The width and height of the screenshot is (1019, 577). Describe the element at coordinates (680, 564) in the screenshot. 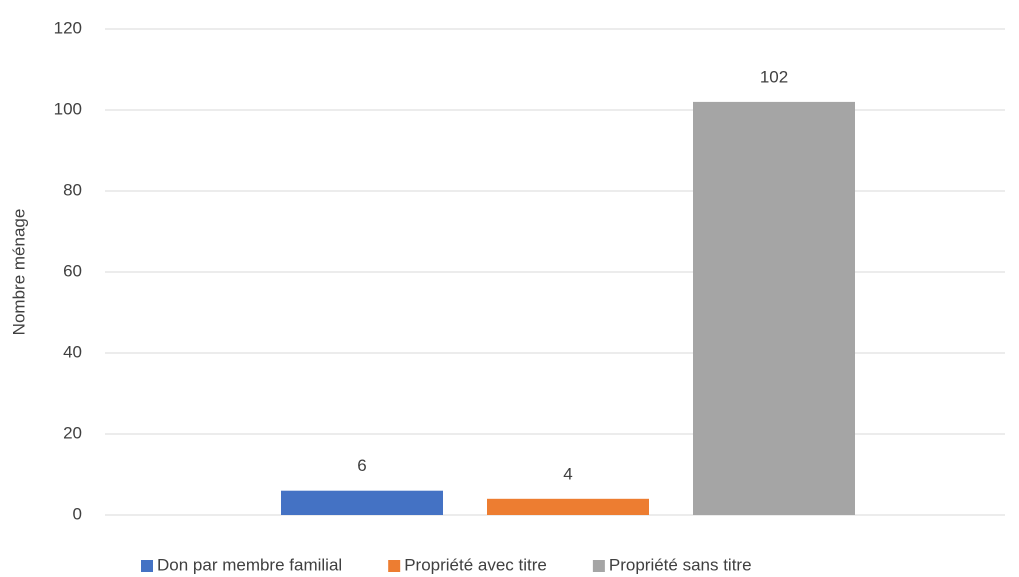

I see `legend-label: Propriété sans titre` at that location.